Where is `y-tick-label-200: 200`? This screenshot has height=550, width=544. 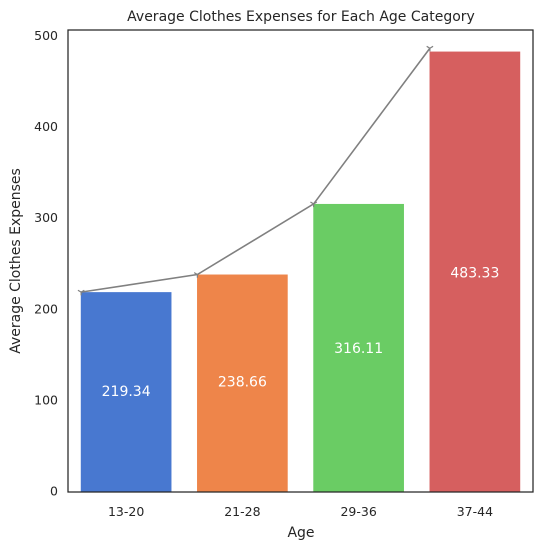 y-tick-label-200: 200 is located at coordinates (46, 308).